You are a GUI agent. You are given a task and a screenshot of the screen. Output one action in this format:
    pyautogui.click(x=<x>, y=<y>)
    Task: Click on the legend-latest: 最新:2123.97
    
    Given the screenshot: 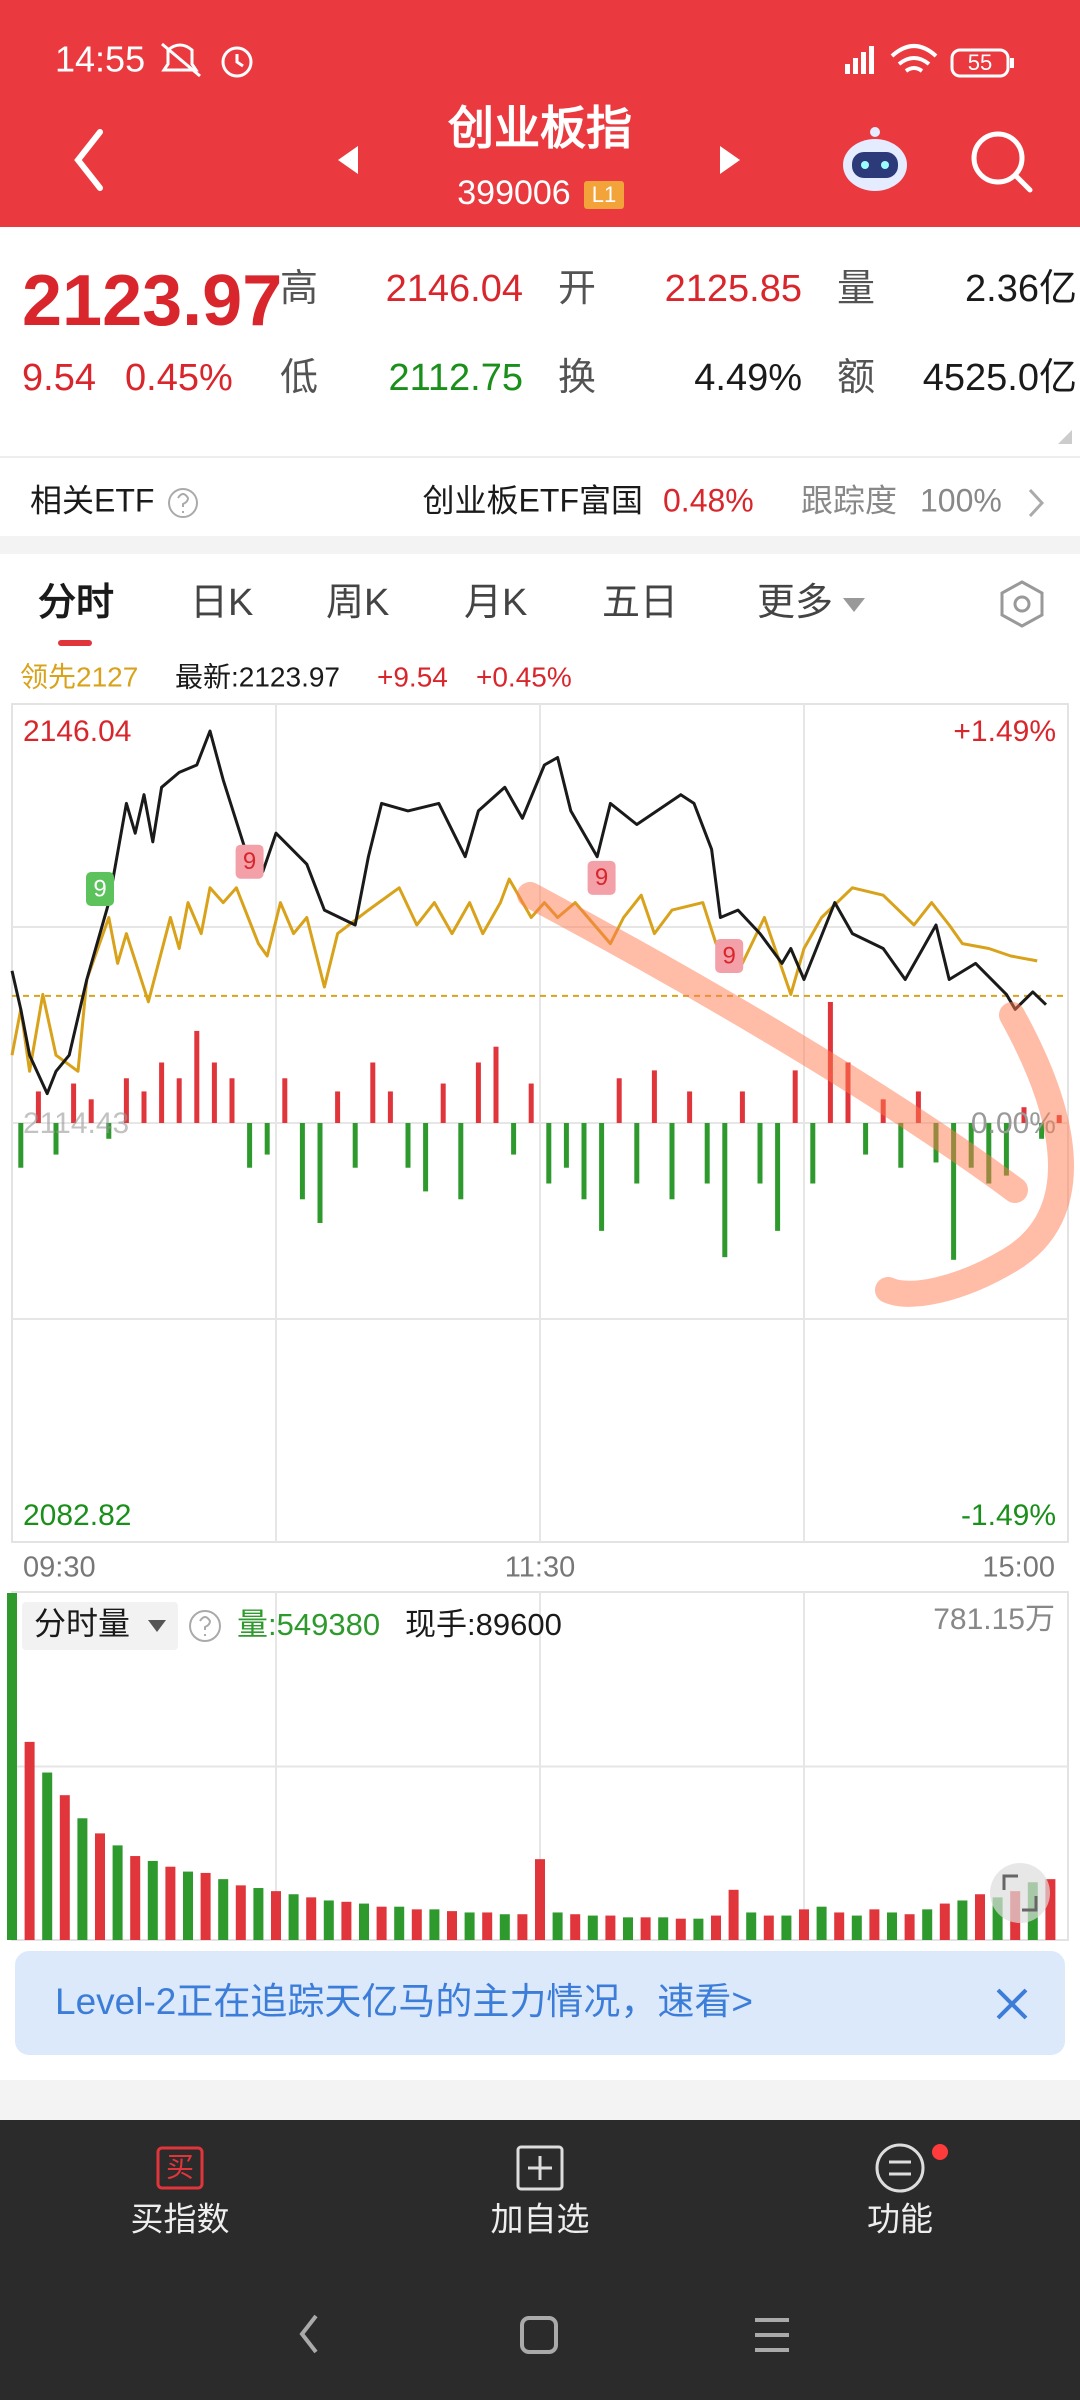 What is the action you would take?
    pyautogui.click(x=257, y=676)
    